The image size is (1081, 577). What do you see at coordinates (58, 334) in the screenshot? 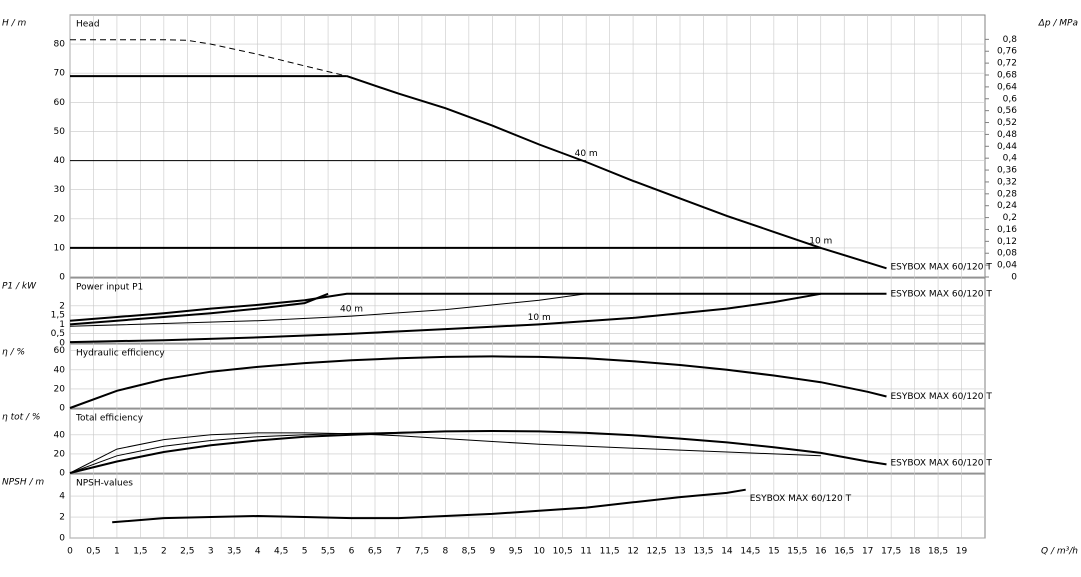
I see `y-tick-label: 0,5` at bounding box center [58, 334].